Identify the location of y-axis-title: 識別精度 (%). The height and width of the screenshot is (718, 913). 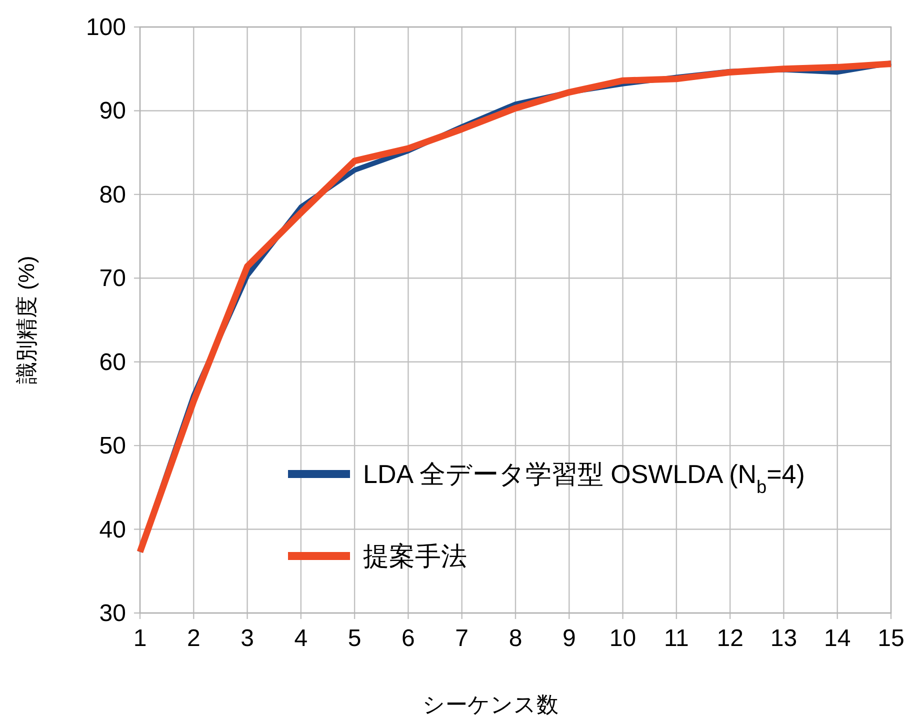
(26, 320).